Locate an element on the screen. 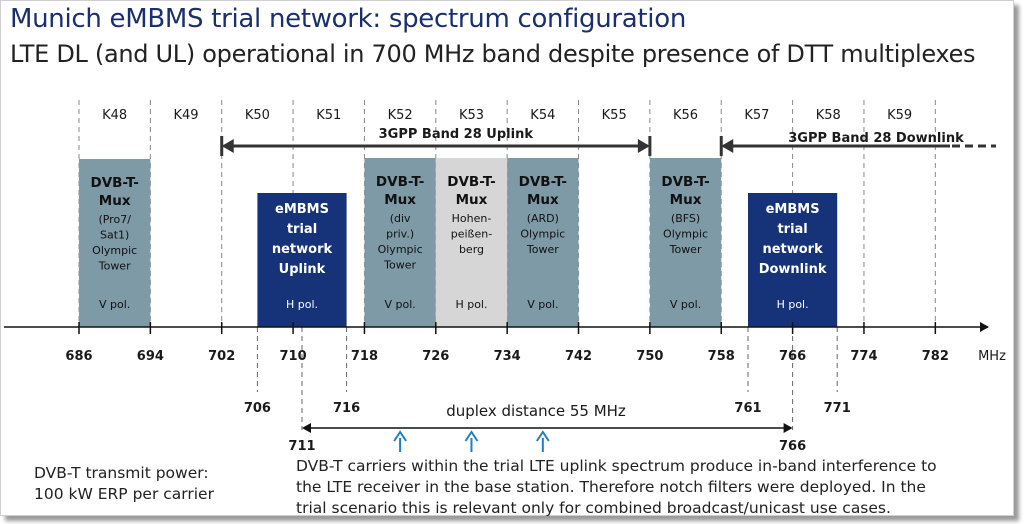 This screenshot has width=1024, height=524. block-dvb-div is located at coordinates (400, 242).